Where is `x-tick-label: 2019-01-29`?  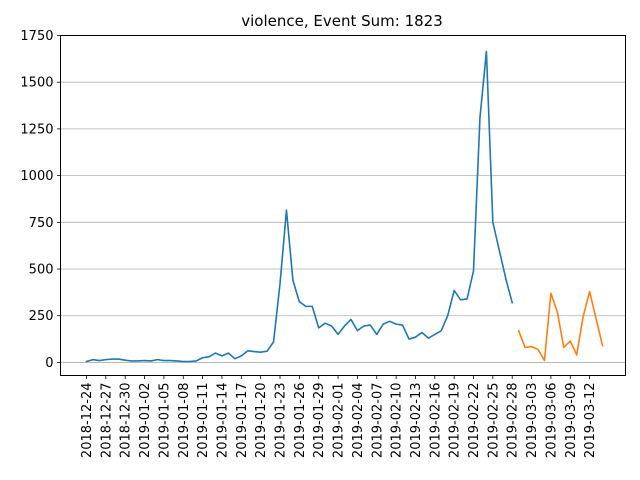
x-tick-label: 2019-01-29 is located at coordinates (319, 421).